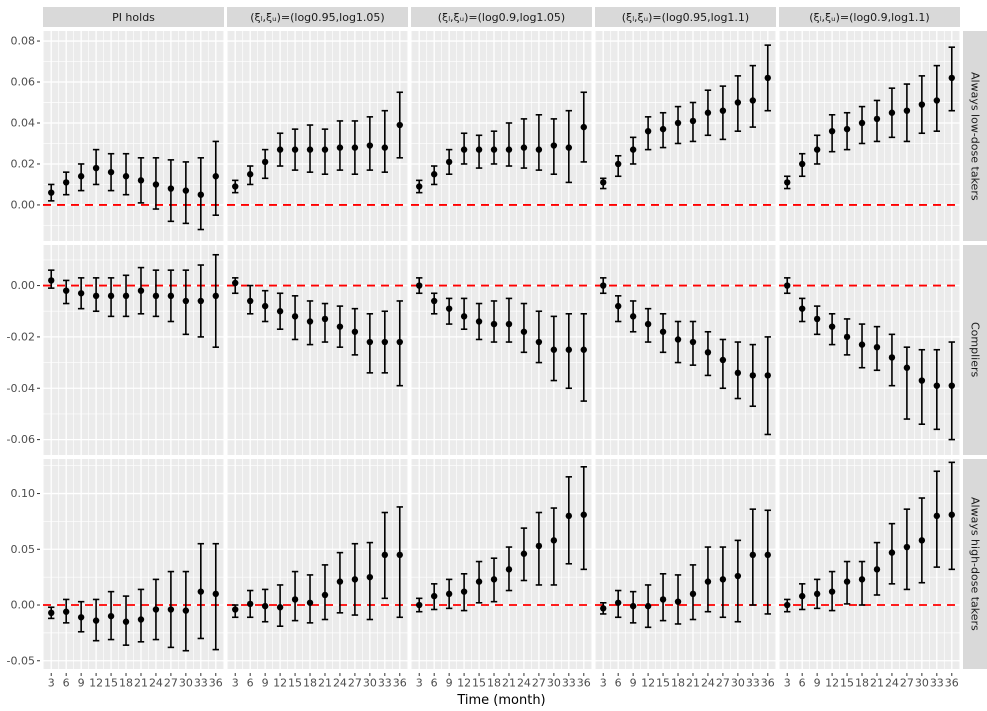 This screenshot has height=711, width=987. Describe the element at coordinates (975, 136) in the screenshot. I see `facet-row-header-0: Always low-dose takers` at that location.